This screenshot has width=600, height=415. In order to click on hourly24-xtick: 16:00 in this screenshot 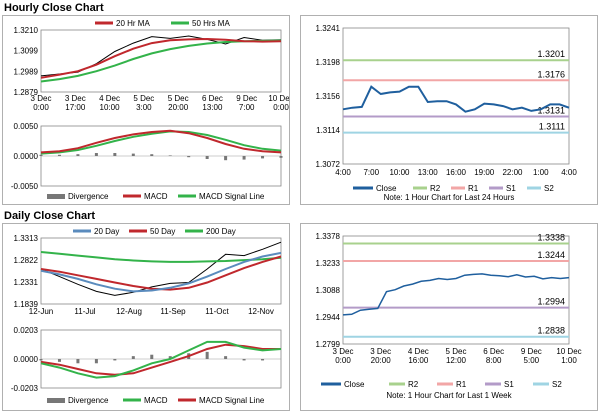, I will do `click(456, 172)`.